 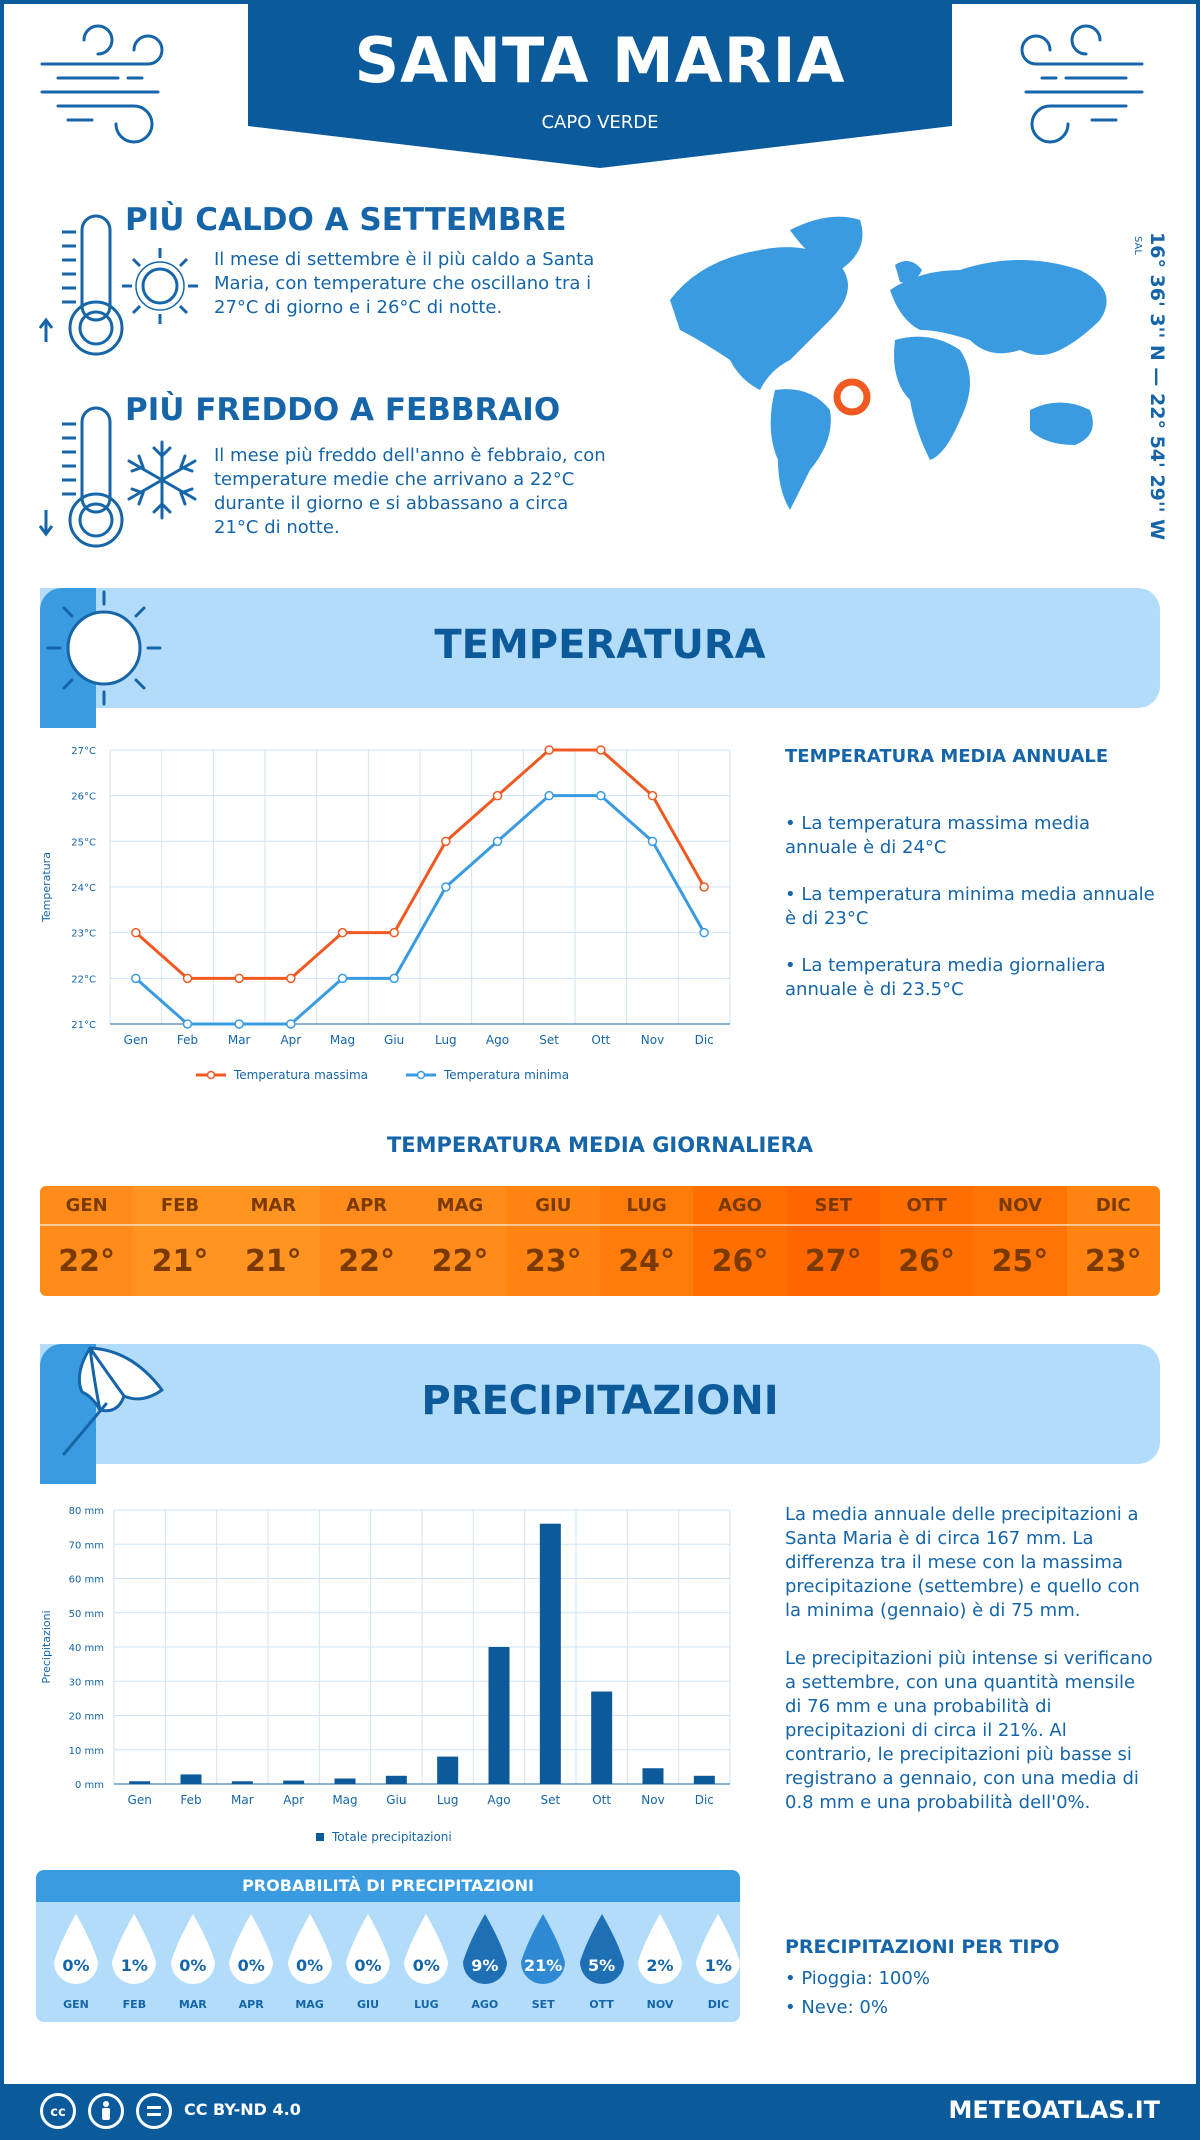 I want to click on x-tick-label: Lug, so click(x=448, y=1800).